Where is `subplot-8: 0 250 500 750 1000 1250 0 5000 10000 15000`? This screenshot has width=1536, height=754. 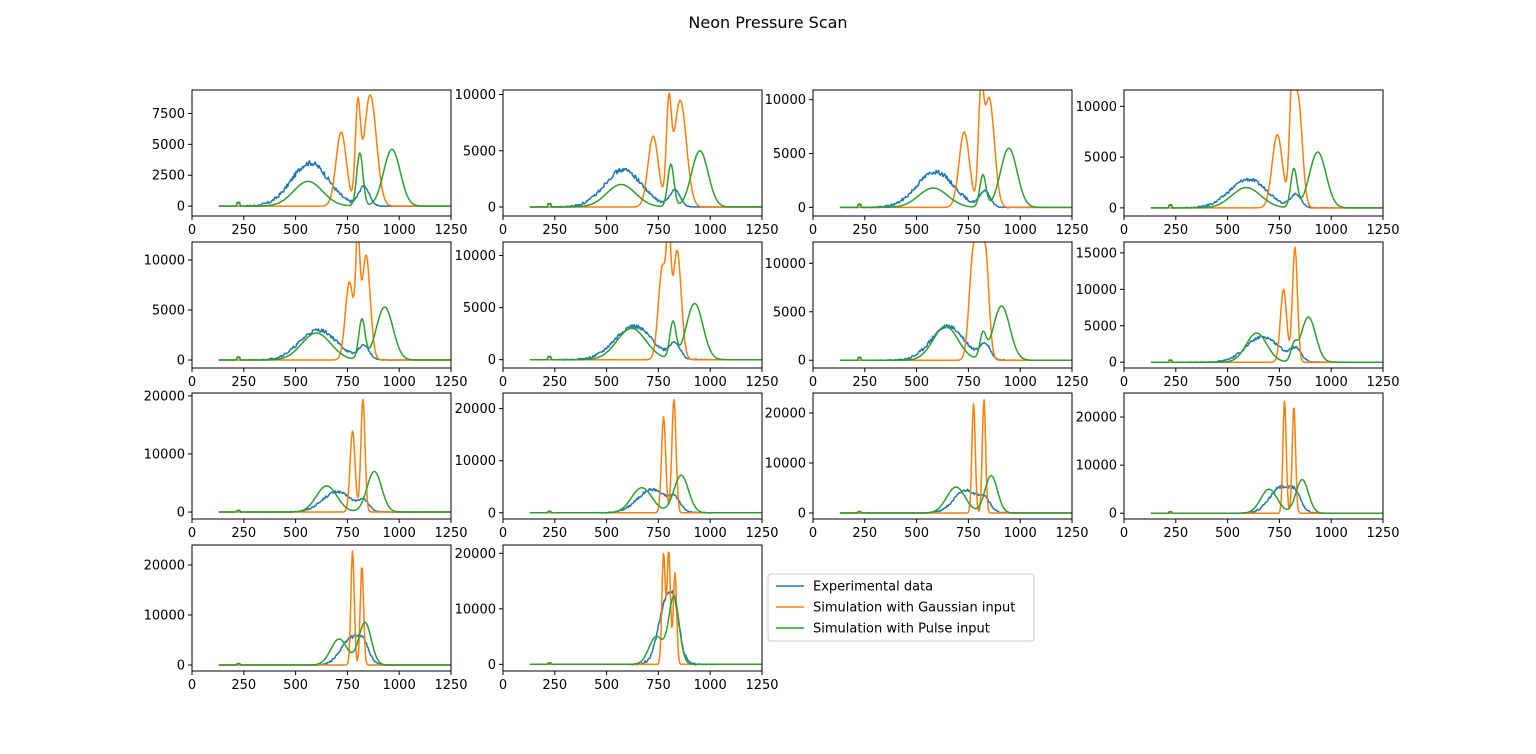
subplot-8: 0 250 500 750 1000 1250 0 5000 10000 15000 is located at coordinates (1238, 315).